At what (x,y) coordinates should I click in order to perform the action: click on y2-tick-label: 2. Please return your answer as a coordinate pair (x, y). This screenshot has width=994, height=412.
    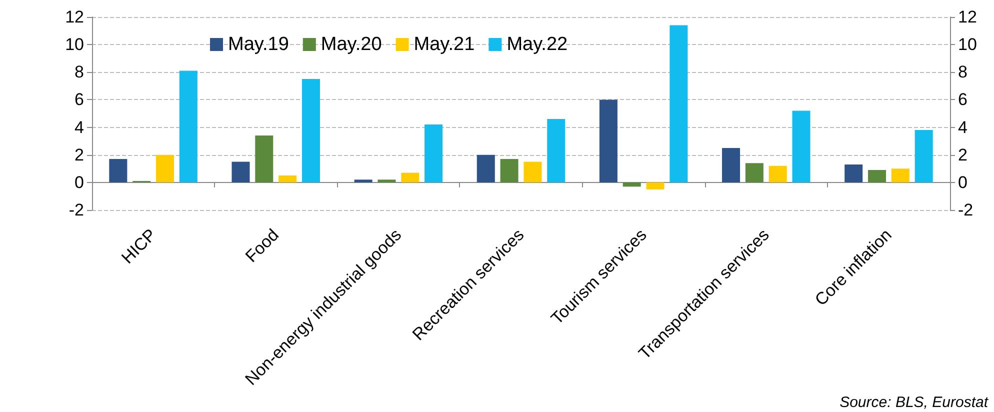
    Looking at the image, I should click on (963, 154).